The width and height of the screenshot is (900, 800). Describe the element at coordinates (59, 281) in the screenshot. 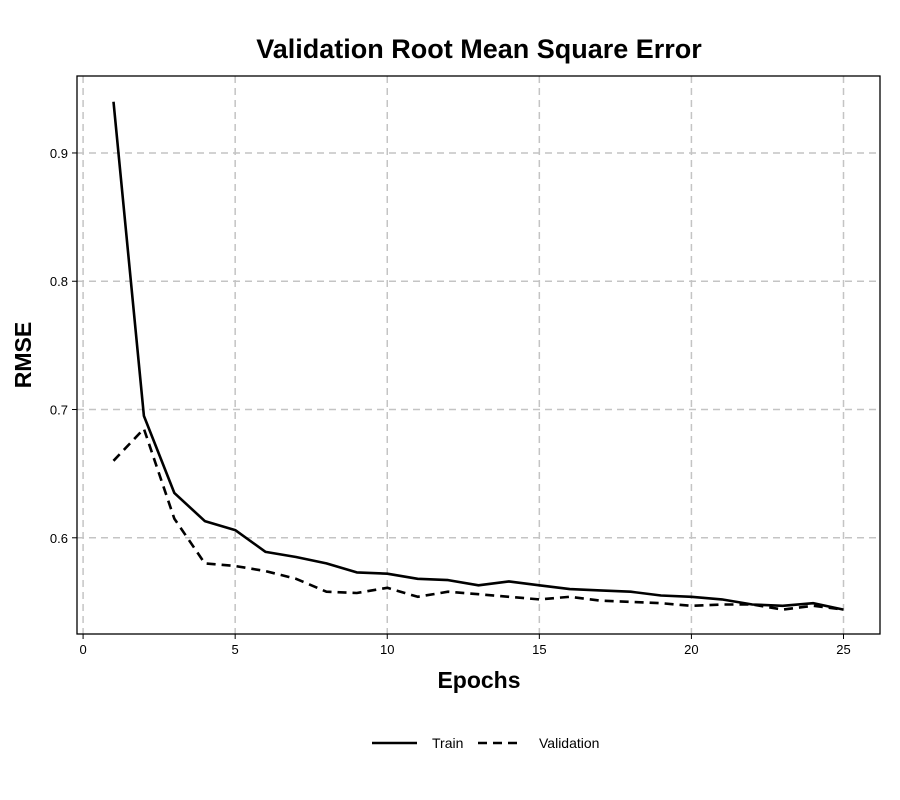

I see `y-tick-label: 0.8` at that location.